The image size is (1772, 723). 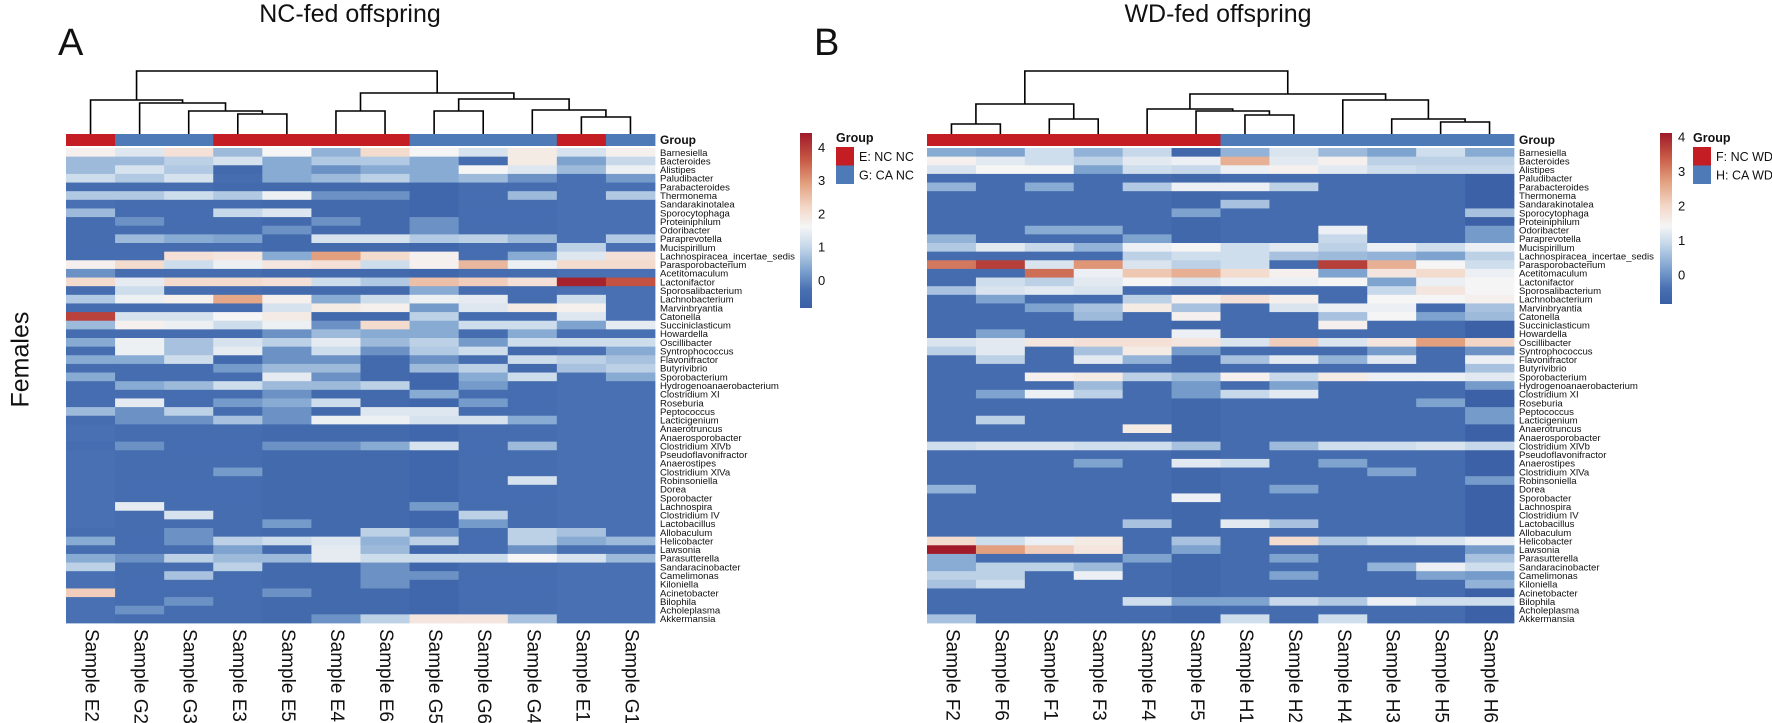 What do you see at coordinates (689, 196) in the screenshot?
I see `row-label: Thermonema` at bounding box center [689, 196].